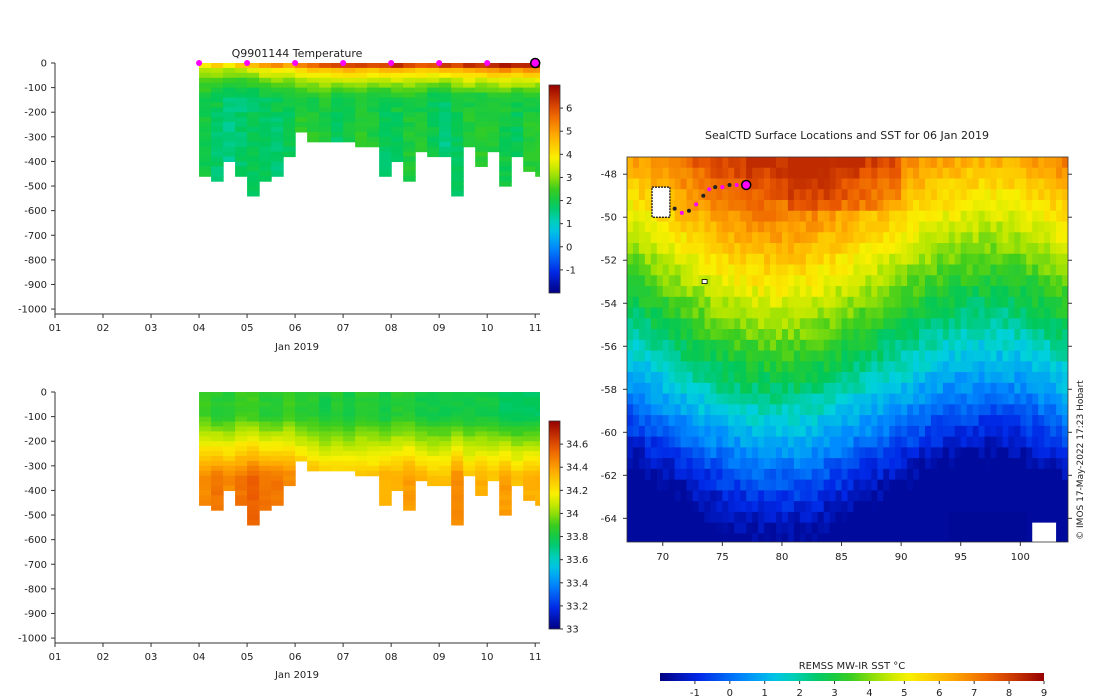 The height and width of the screenshot is (700, 1100). I want to click on lon-tick-label: 85, so click(841, 557).